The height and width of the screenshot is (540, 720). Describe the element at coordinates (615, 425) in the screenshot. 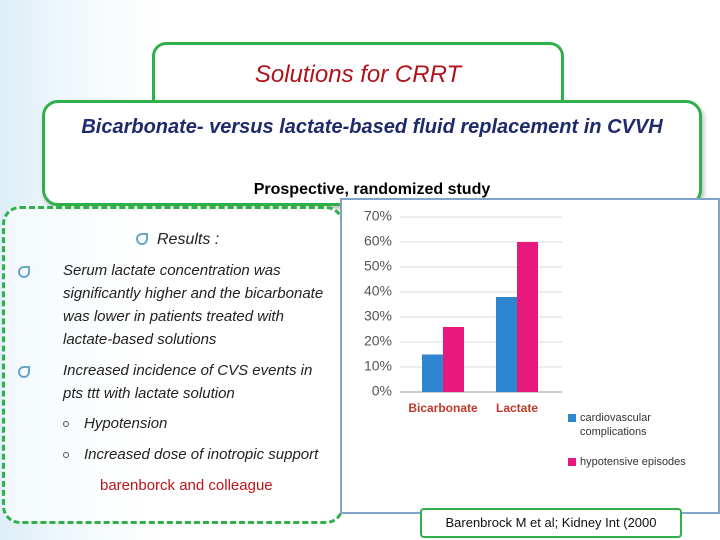

I see `legend-label: cardiovascular complications` at that location.